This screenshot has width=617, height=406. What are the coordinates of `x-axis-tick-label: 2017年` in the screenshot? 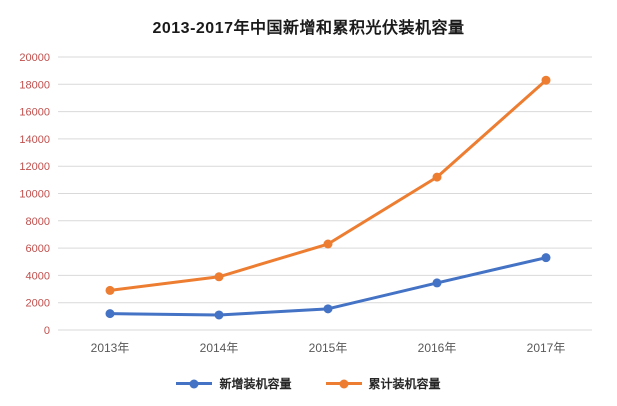 It's located at (546, 348).